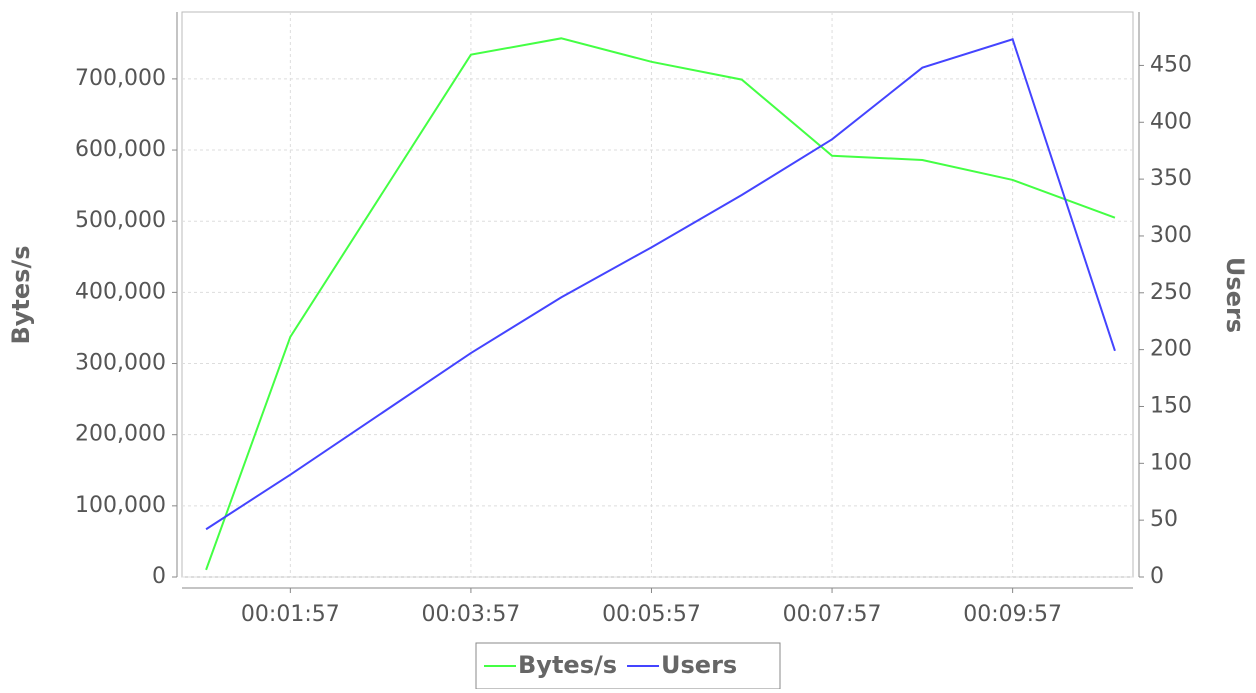 The width and height of the screenshot is (1256, 693). Describe the element at coordinates (1171, 292) in the screenshot. I see `y2-tick-label: 250` at that location.